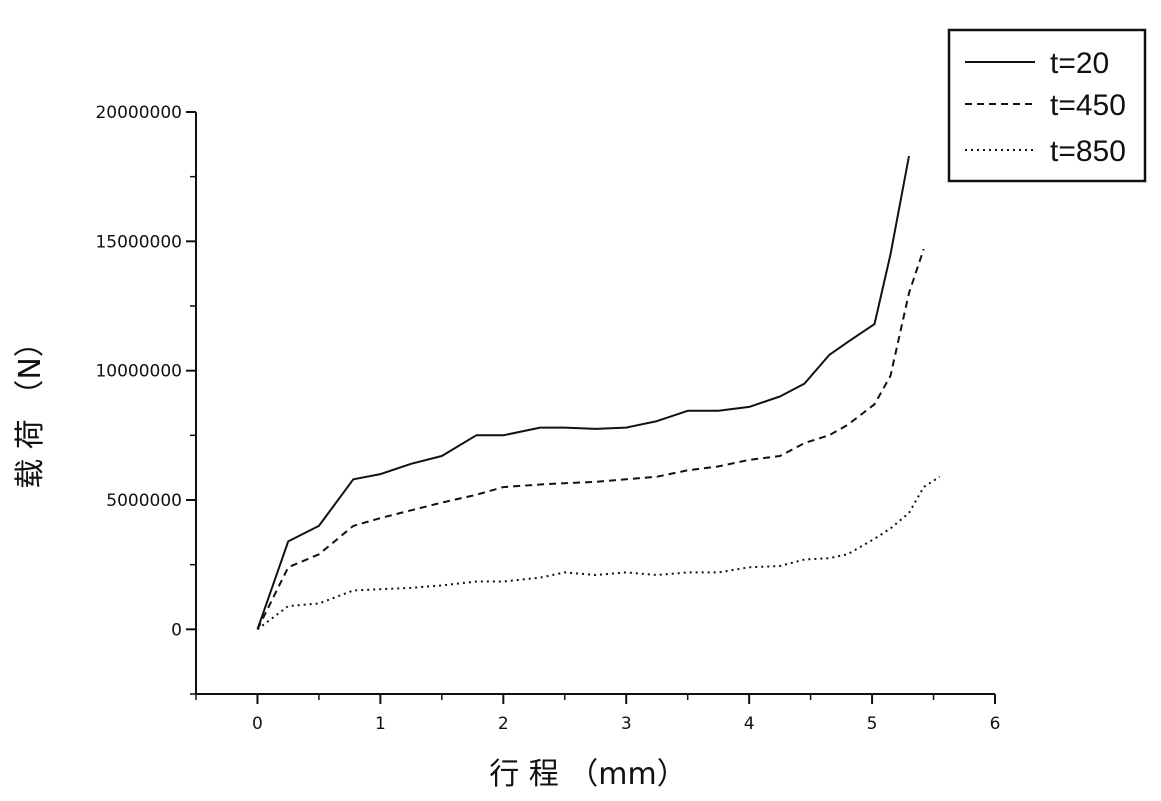  I want to click on legend-label-t=20: t=20, so click(1079, 63).